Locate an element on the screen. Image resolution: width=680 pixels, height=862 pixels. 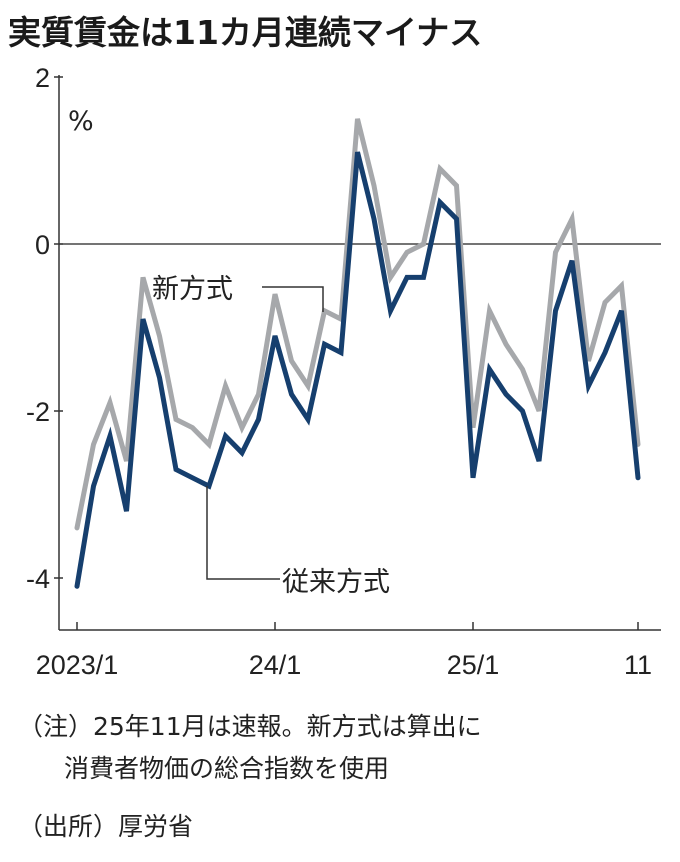
y-tick-label: 2 is located at coordinates (42, 78).